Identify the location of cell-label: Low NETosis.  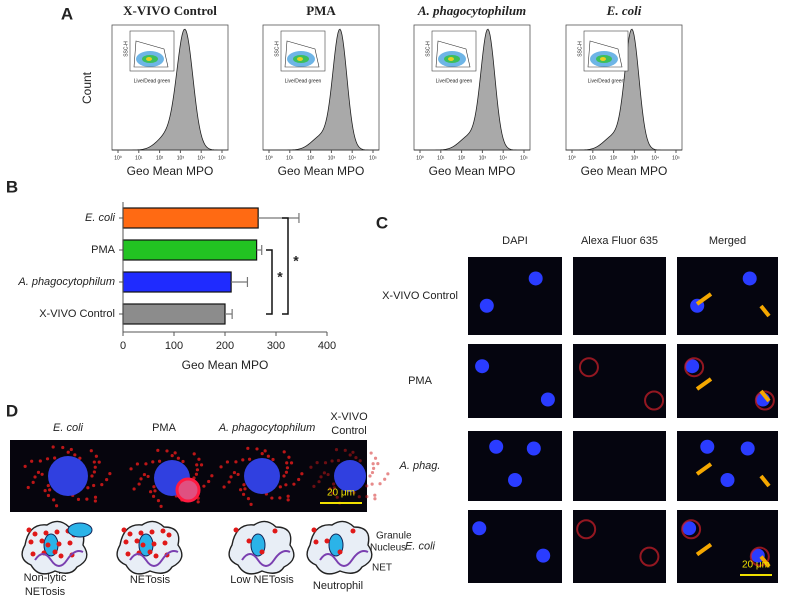
(262, 580).